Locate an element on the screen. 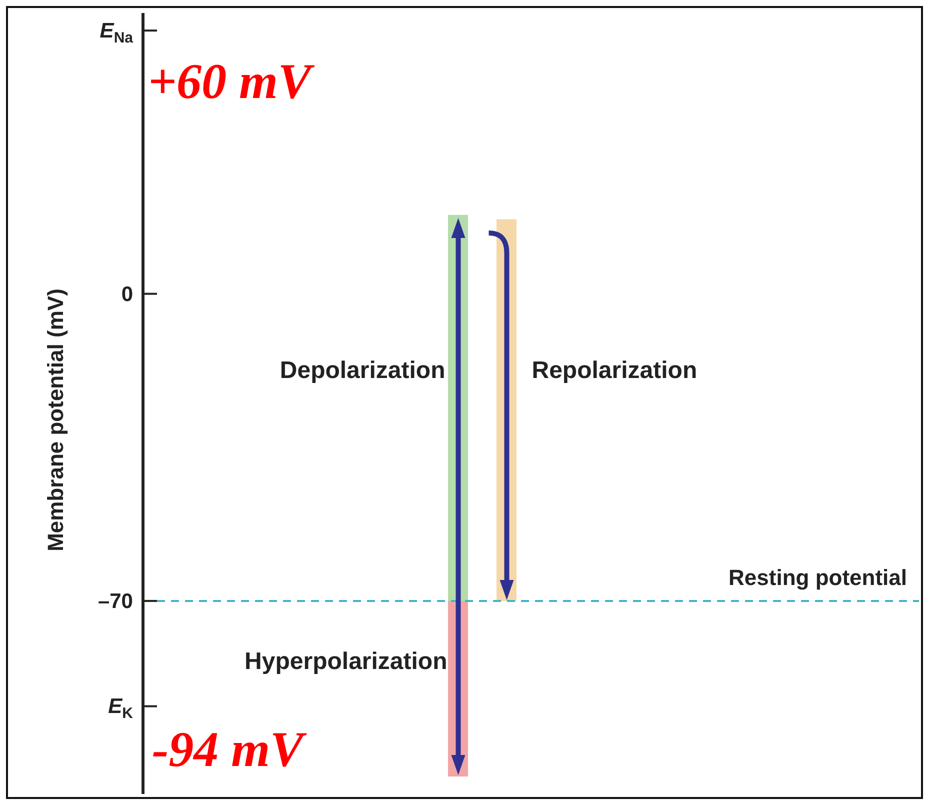 This screenshot has width=935, height=805. y-tick-label: –70 is located at coordinates (115, 601).